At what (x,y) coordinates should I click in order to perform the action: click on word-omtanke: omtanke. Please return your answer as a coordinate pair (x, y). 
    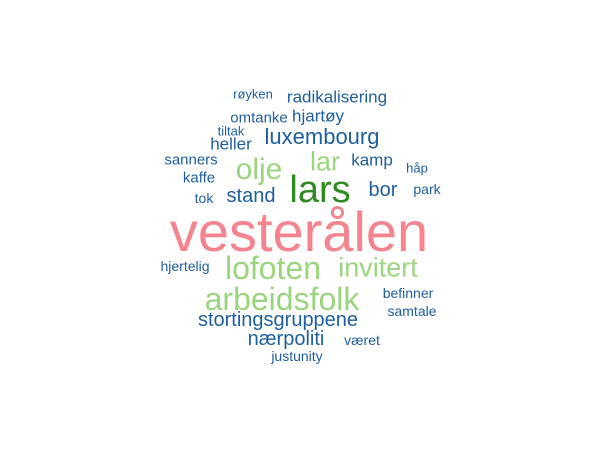
    Looking at the image, I should click on (259, 118).